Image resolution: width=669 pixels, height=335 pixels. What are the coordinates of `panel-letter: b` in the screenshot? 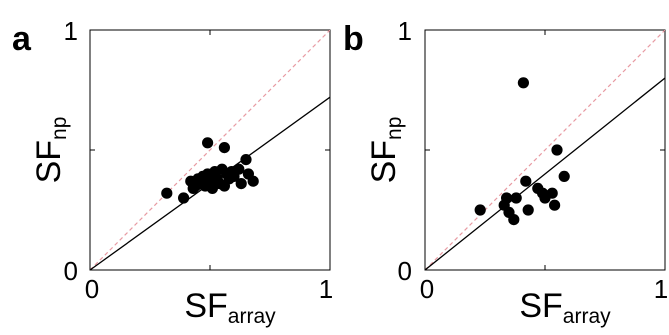 It's located at (353, 39).